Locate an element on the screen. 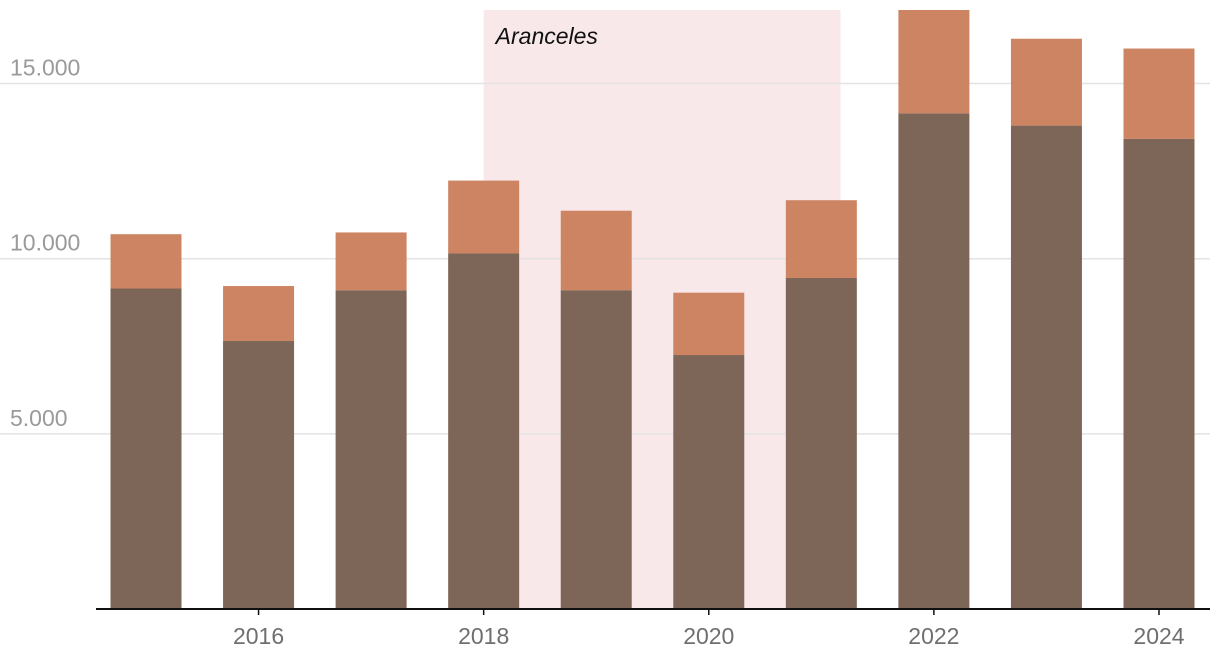 The image size is (1220, 666). x-tick-label-2020: 2020 is located at coordinates (708, 636).